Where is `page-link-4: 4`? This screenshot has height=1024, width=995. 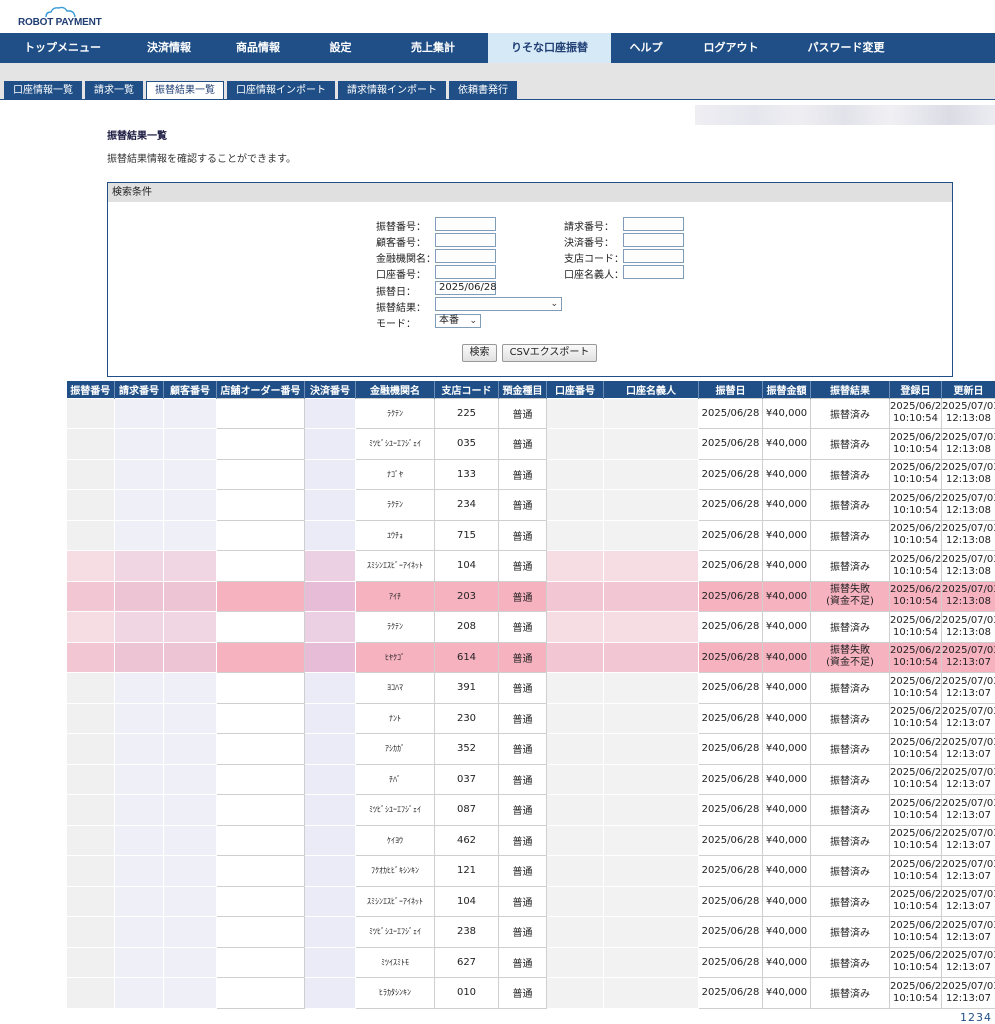 page-link-4: 4 is located at coordinates (987, 1017).